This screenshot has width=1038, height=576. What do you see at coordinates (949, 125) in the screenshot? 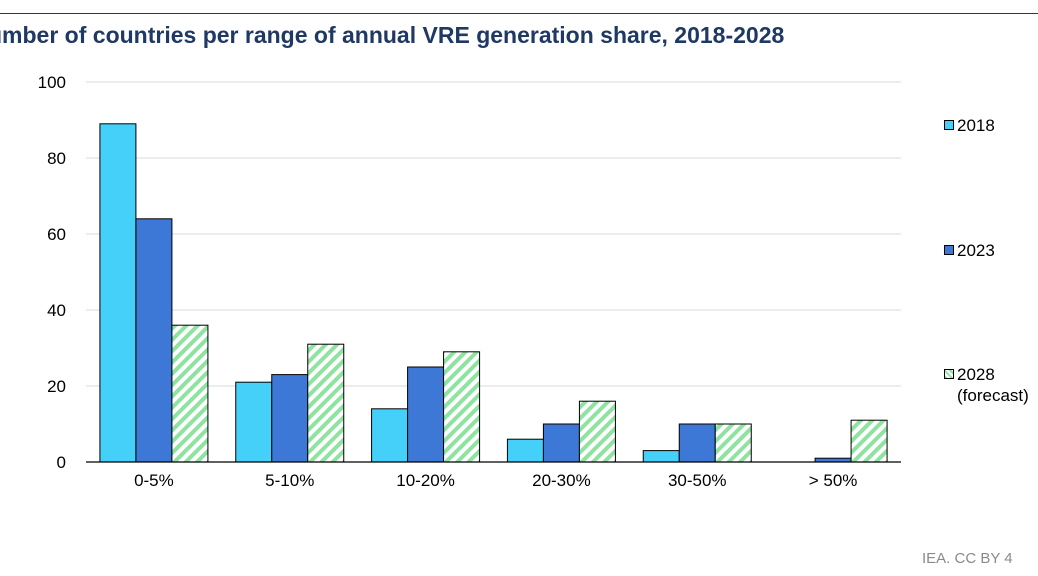
I see `legend-swatch-2018` at bounding box center [949, 125].